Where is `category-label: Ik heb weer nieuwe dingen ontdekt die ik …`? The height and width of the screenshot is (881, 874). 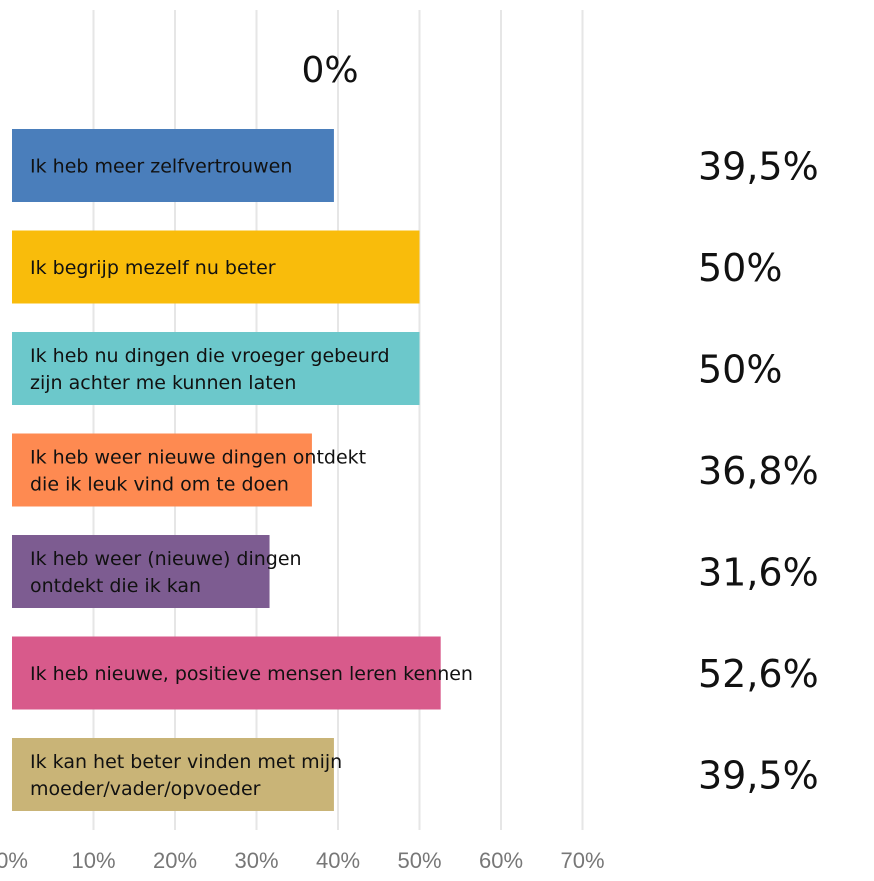
category-label: Ik heb weer nieuwe dingen ontdekt die ik … is located at coordinates (198, 471).